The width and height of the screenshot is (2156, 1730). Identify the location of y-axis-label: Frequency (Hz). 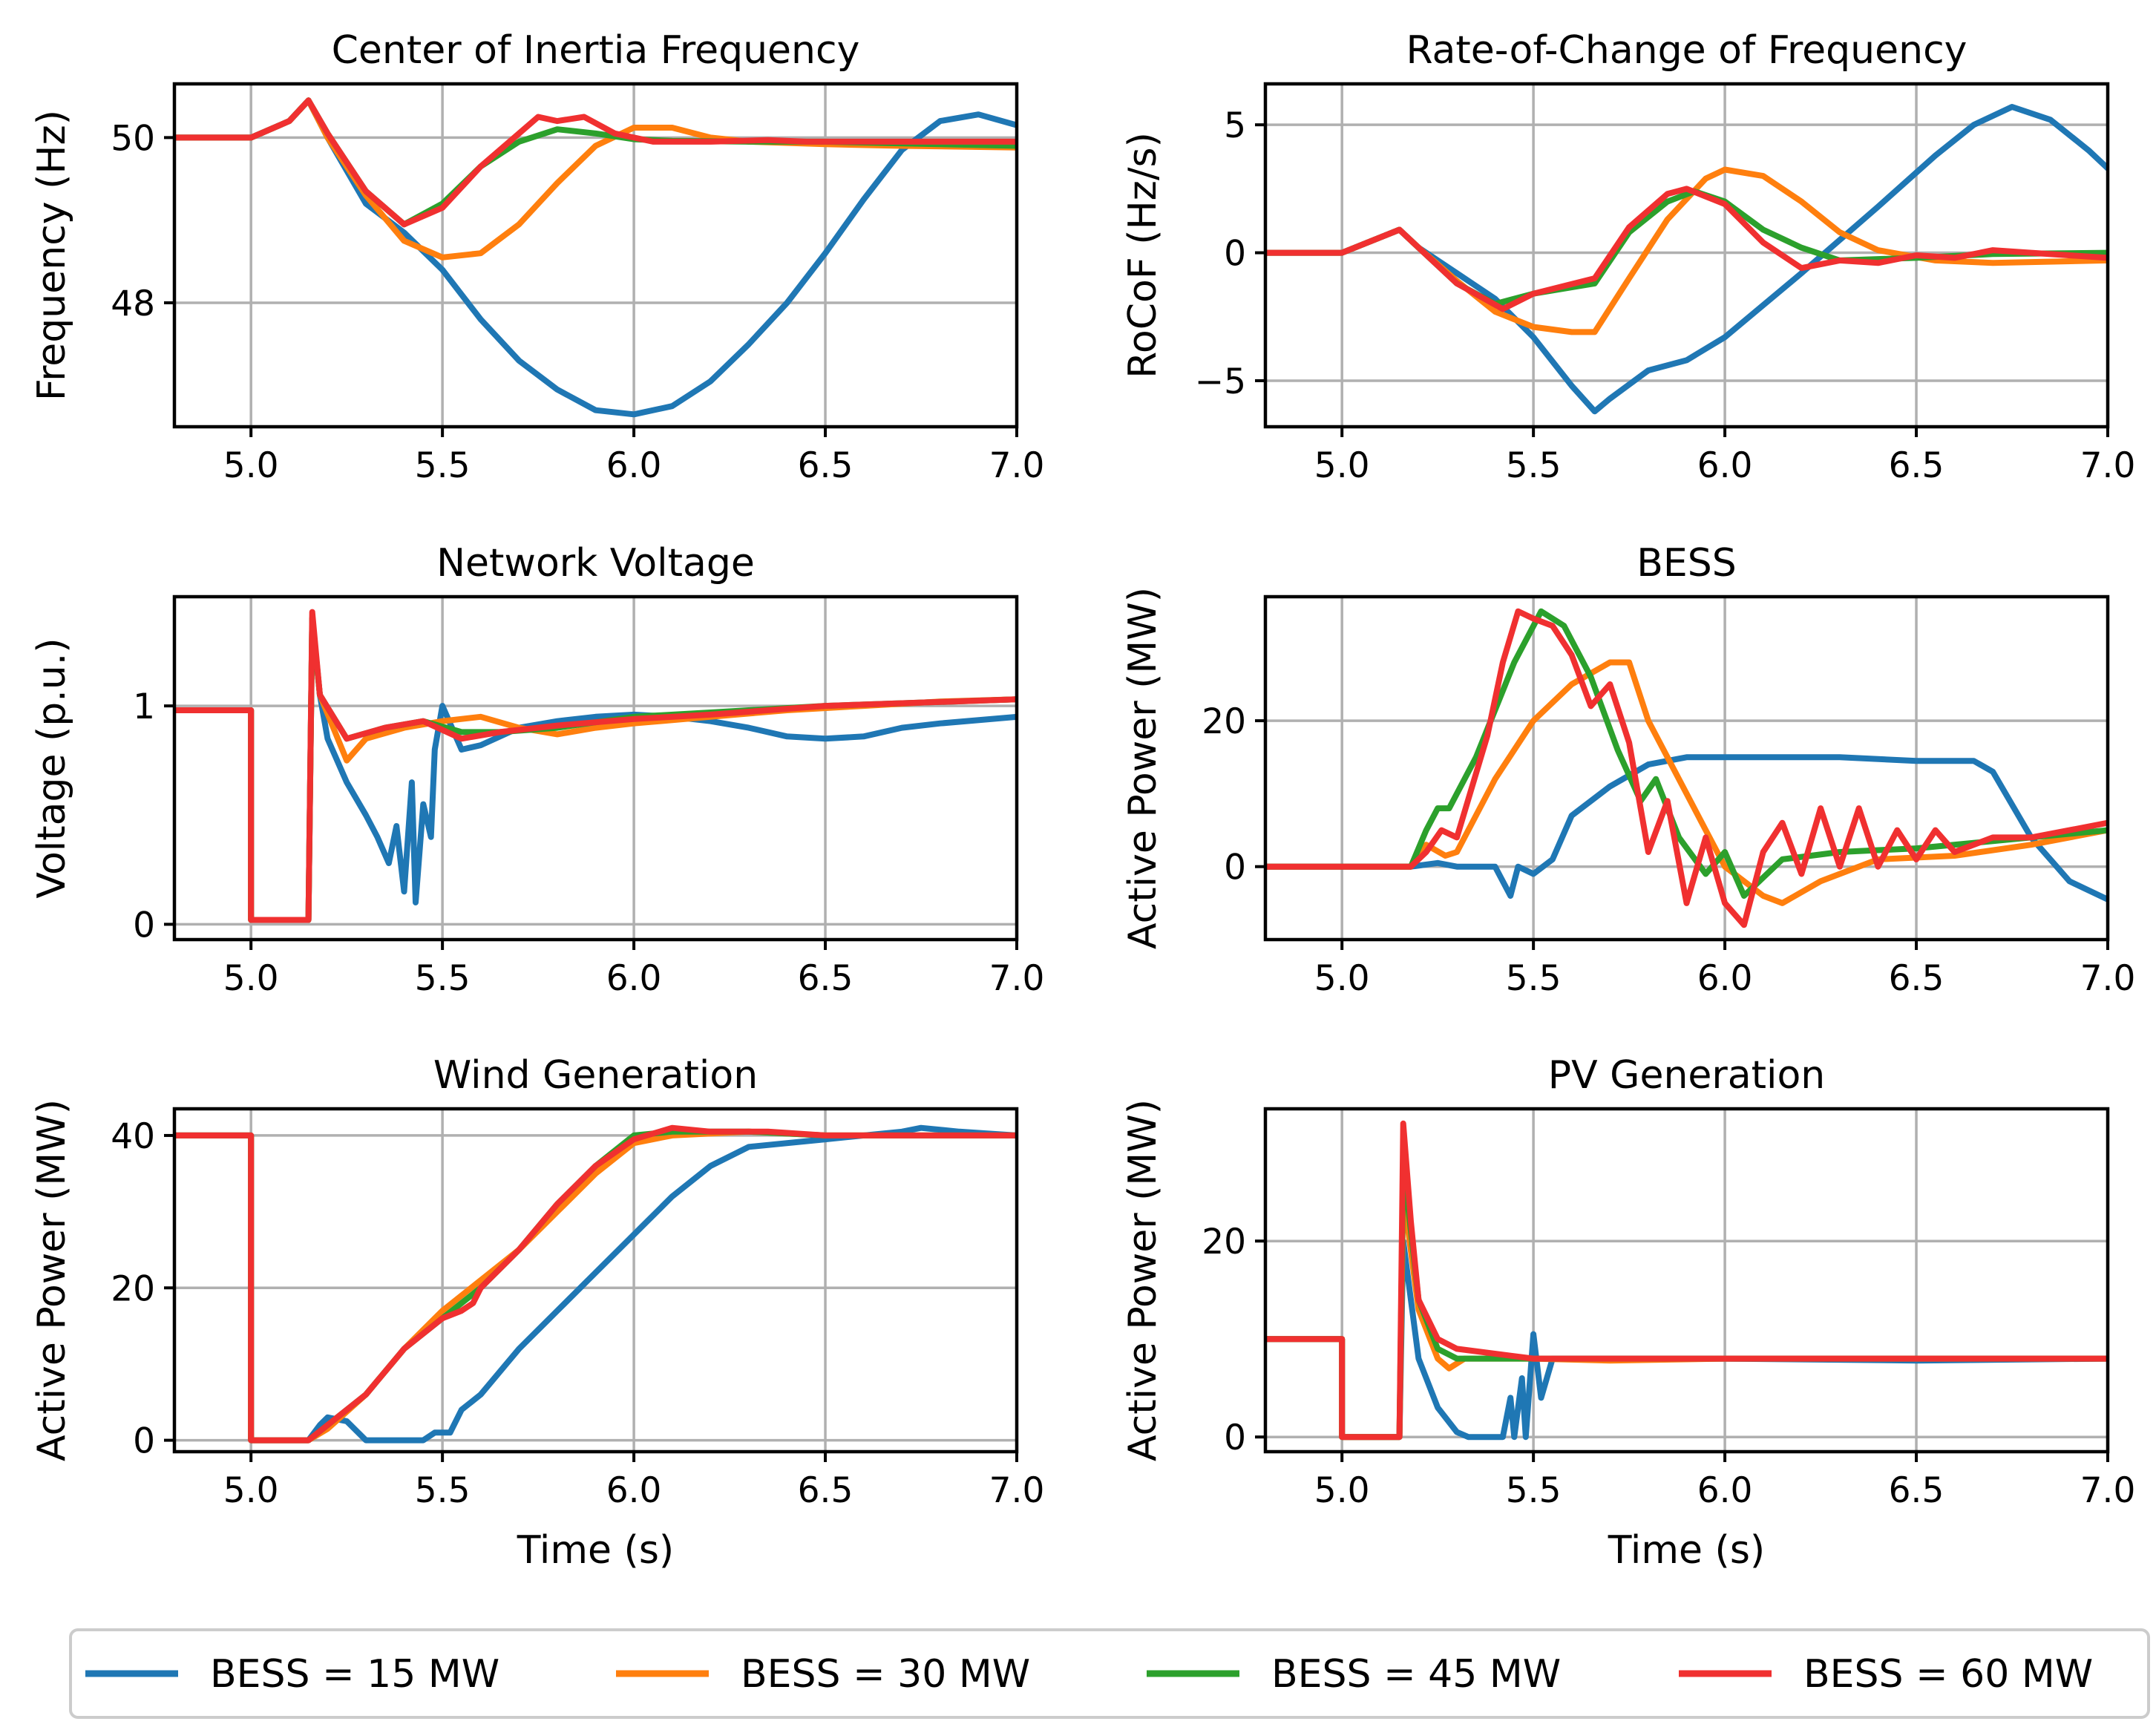
(52, 256).